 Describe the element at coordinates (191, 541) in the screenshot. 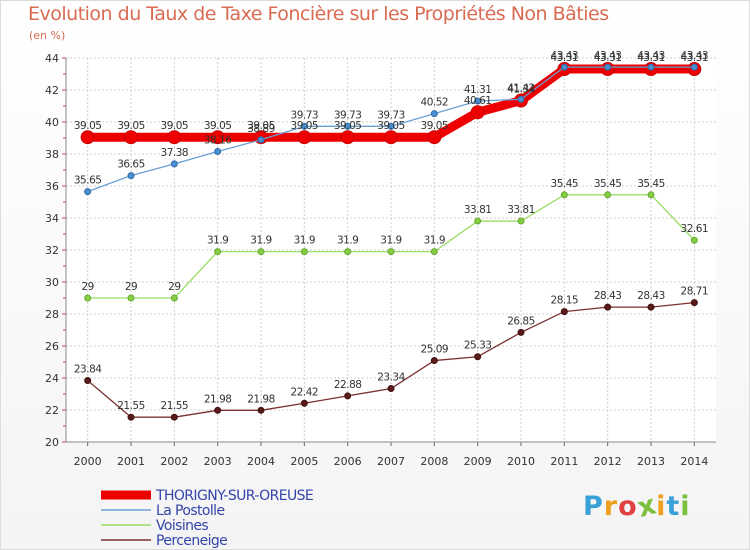

I see `legend-label-perceneige: Perceneige` at that location.